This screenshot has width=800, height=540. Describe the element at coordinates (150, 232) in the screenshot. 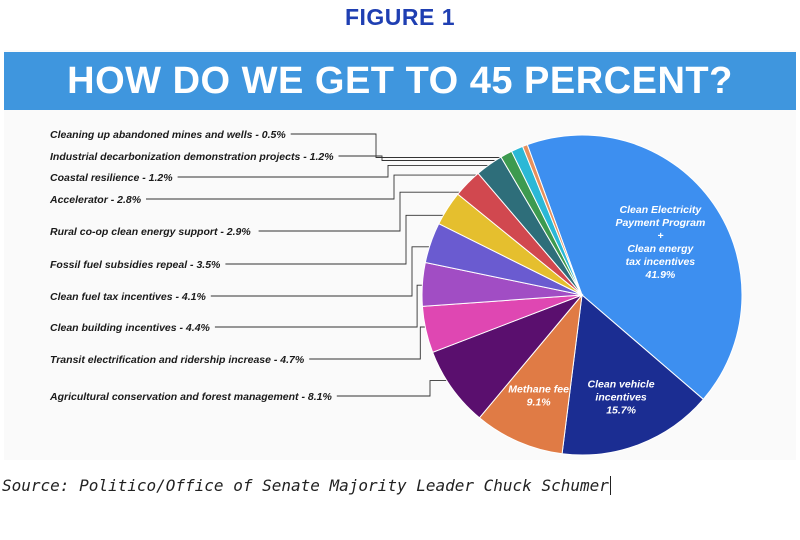

I see `callout-label-8: Rural co-op clean energy support - 2.9%` at that location.